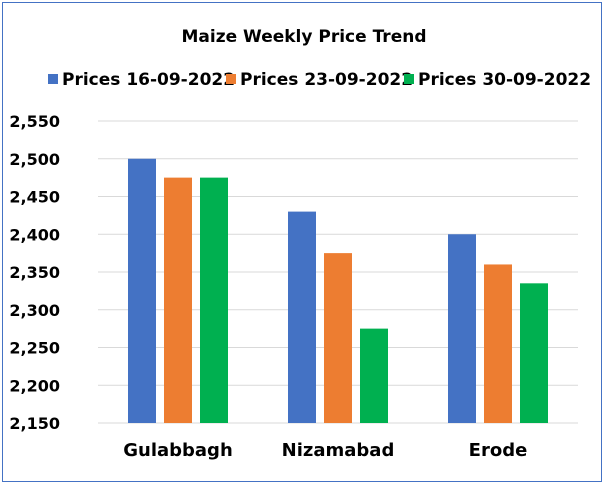 This screenshot has height=486, width=606. What do you see at coordinates (34, 348) in the screenshot?
I see `y-tick-label: 2,250` at bounding box center [34, 348].